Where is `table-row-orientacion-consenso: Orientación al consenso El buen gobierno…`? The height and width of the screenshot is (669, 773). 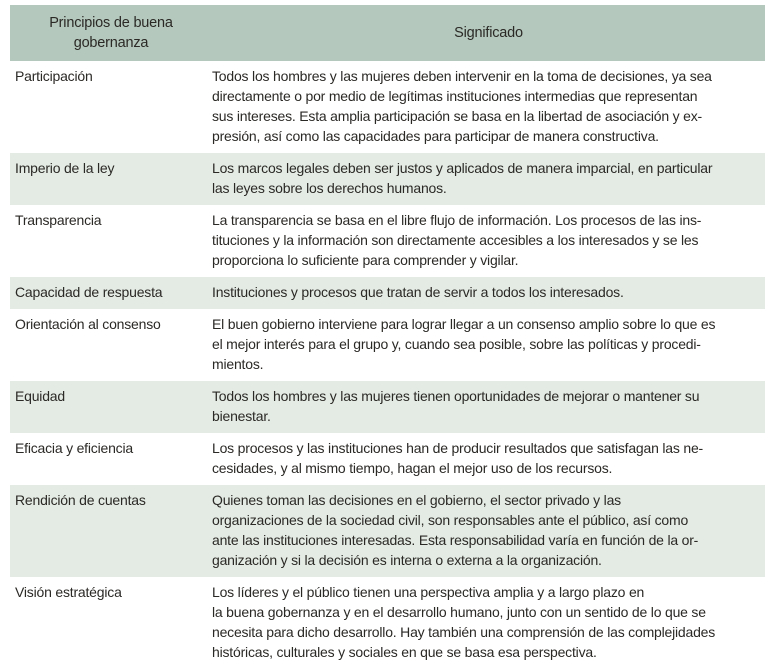
table-row-orientacion-consenso: Orientación al consenso El buen gobierno… is located at coordinates (387, 345).